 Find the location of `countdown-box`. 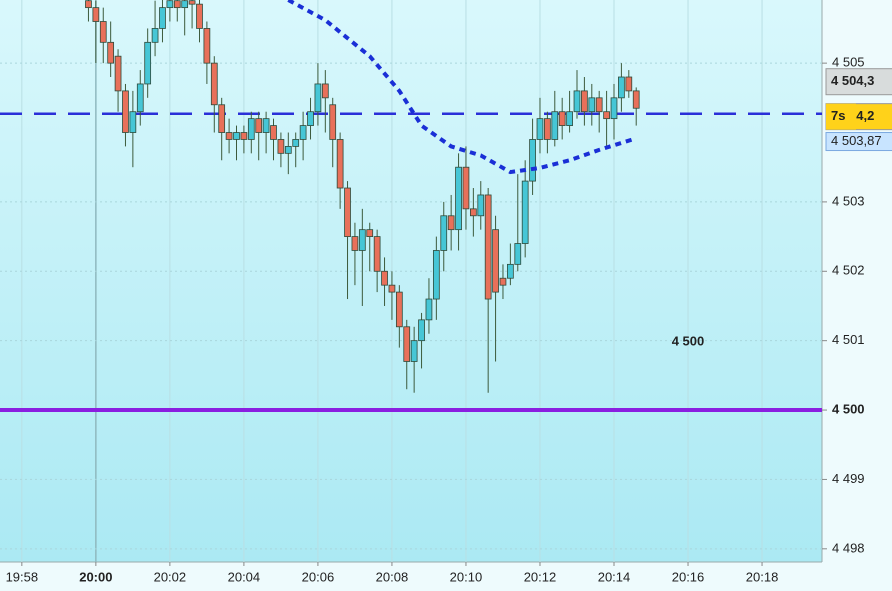

countdown-box is located at coordinates (841, 116).